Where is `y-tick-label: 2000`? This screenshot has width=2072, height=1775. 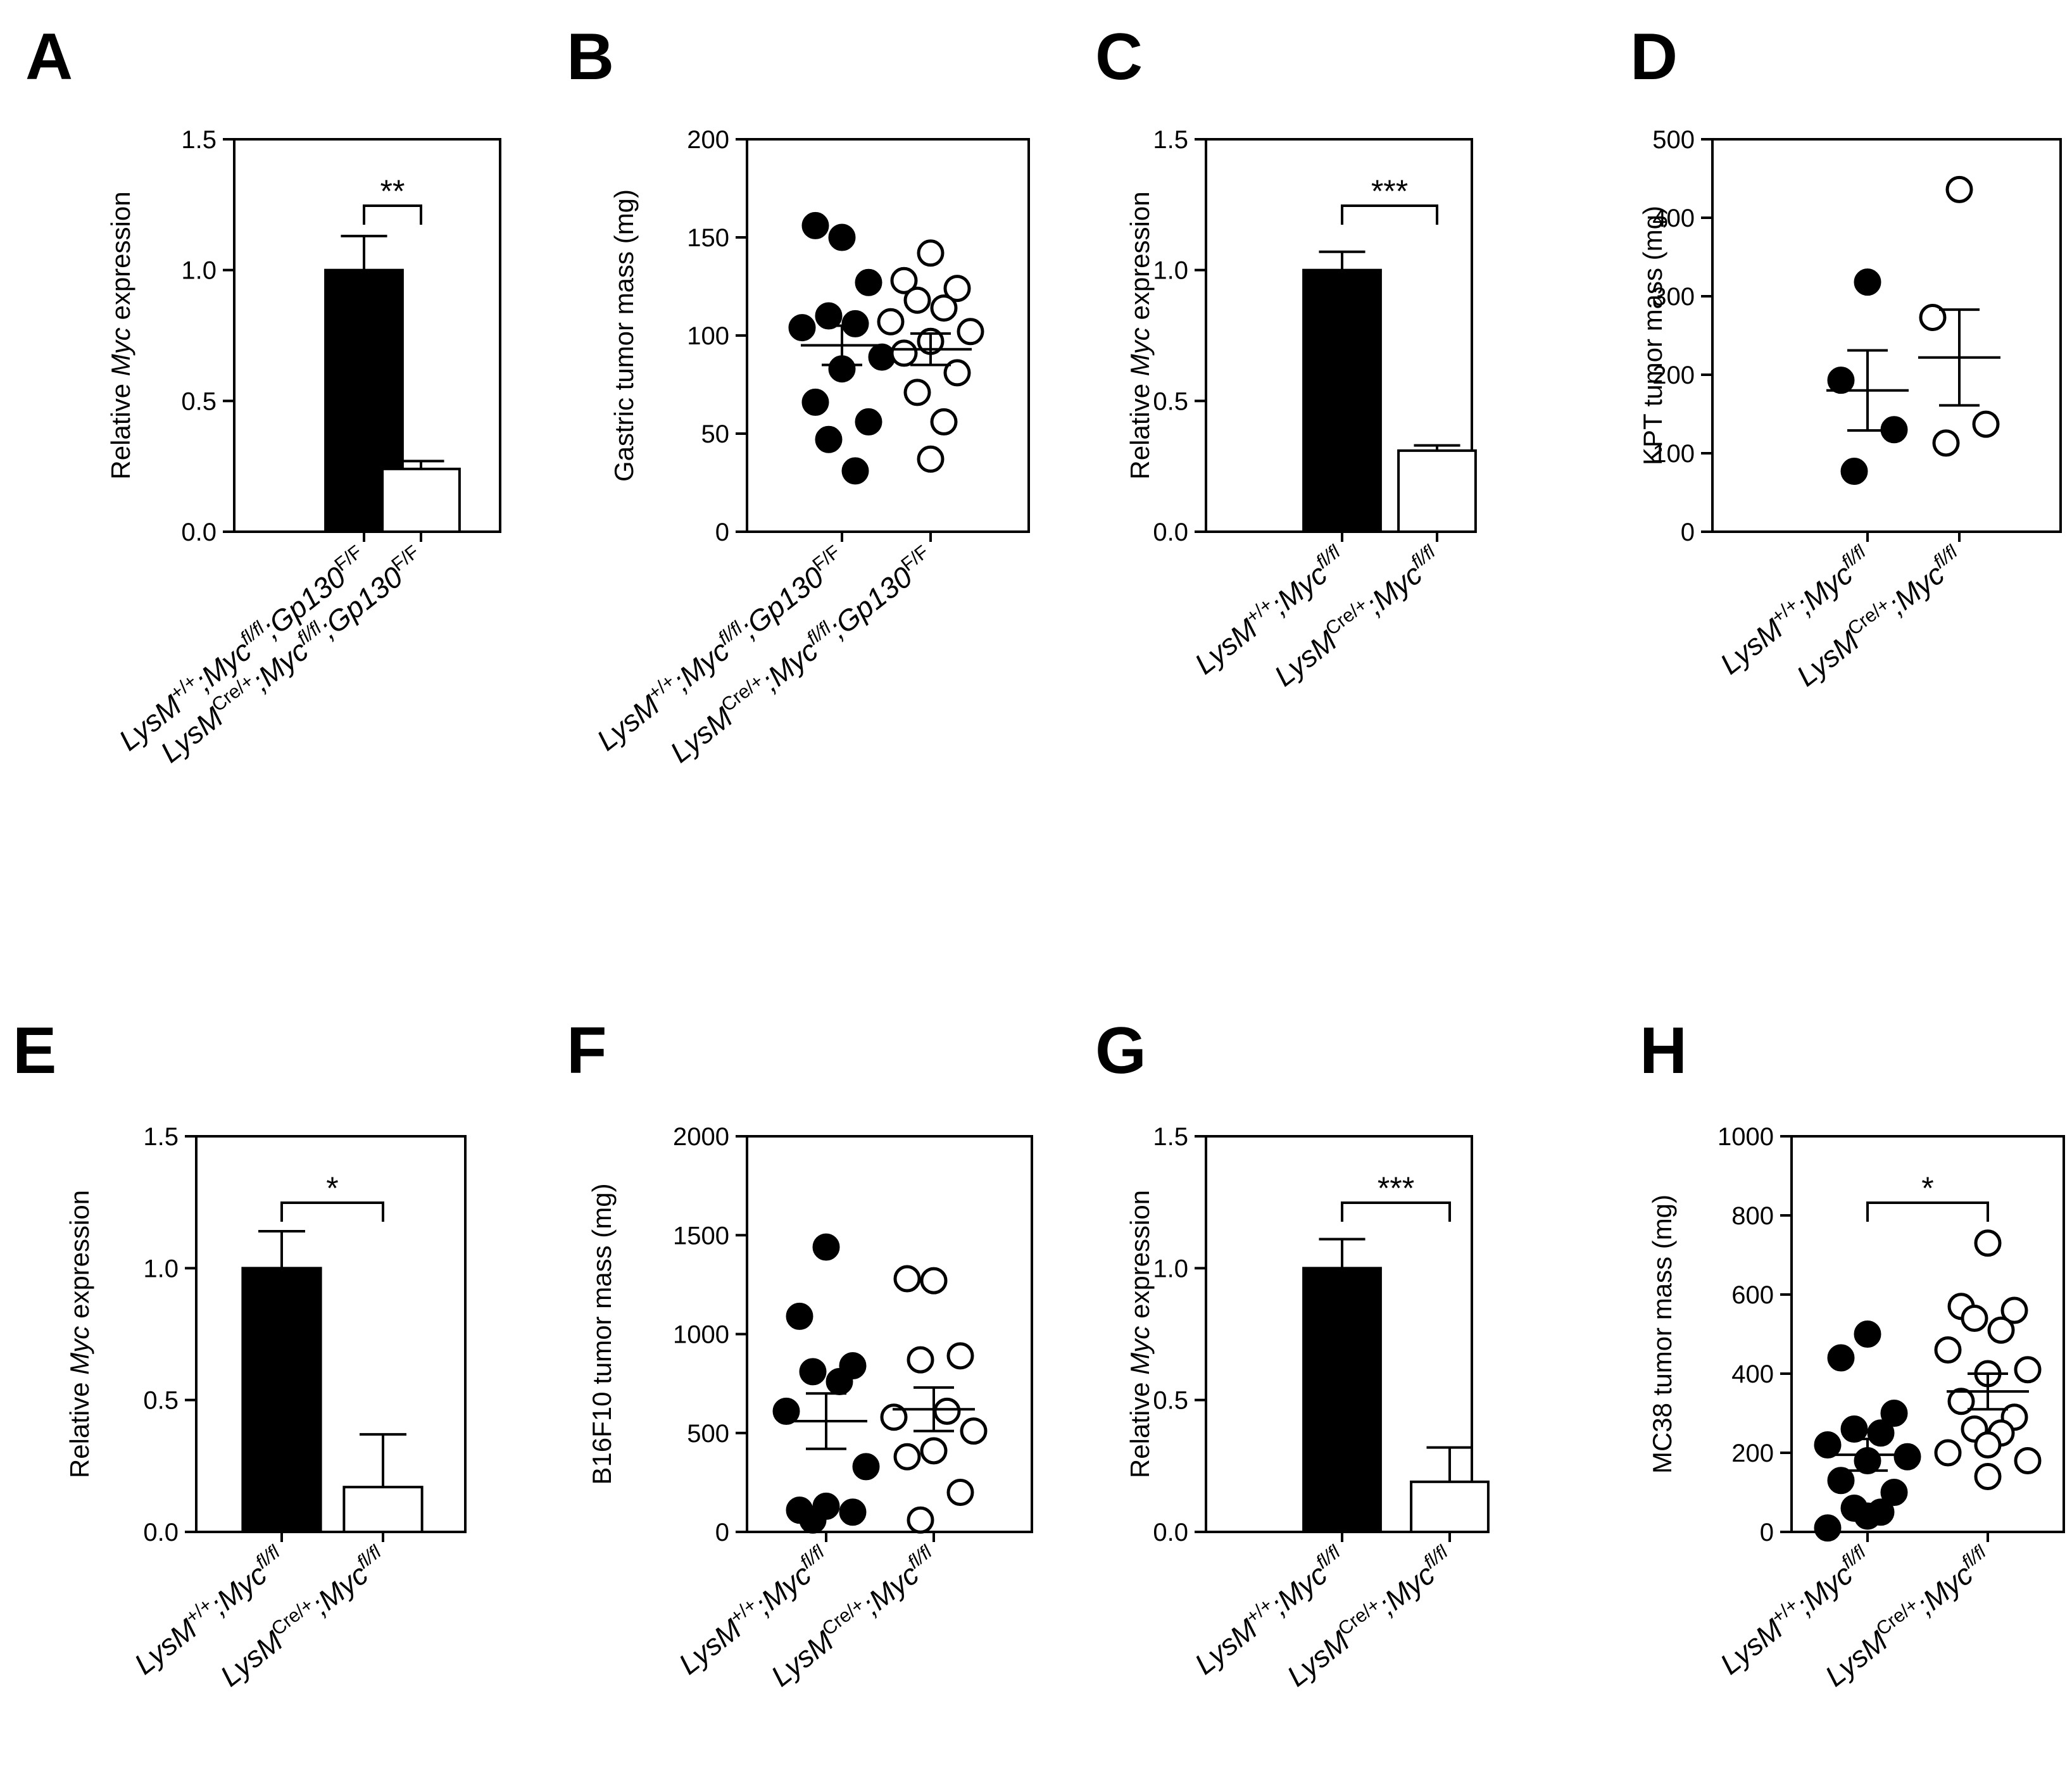
y-tick-label: 2000 is located at coordinates (701, 1137).